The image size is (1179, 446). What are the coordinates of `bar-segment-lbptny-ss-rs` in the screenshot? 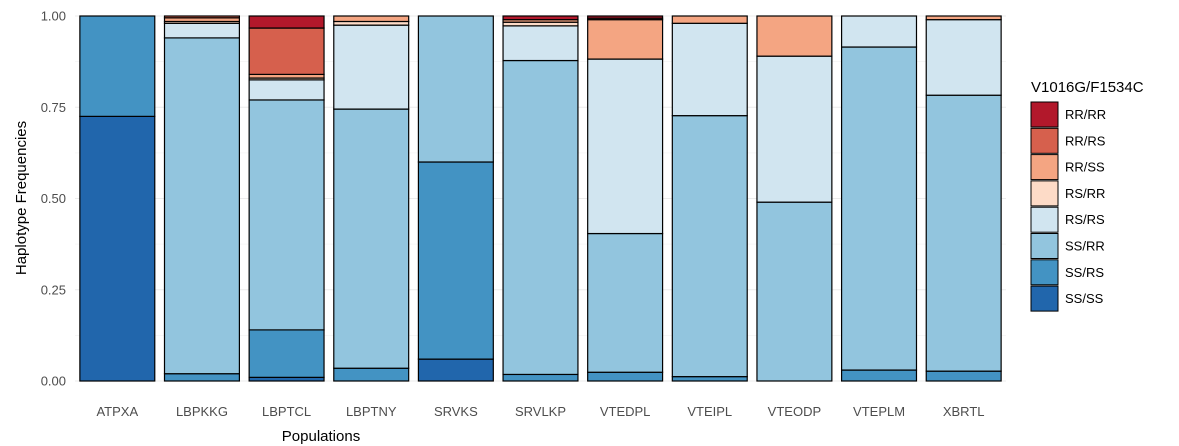 It's located at (371, 374).